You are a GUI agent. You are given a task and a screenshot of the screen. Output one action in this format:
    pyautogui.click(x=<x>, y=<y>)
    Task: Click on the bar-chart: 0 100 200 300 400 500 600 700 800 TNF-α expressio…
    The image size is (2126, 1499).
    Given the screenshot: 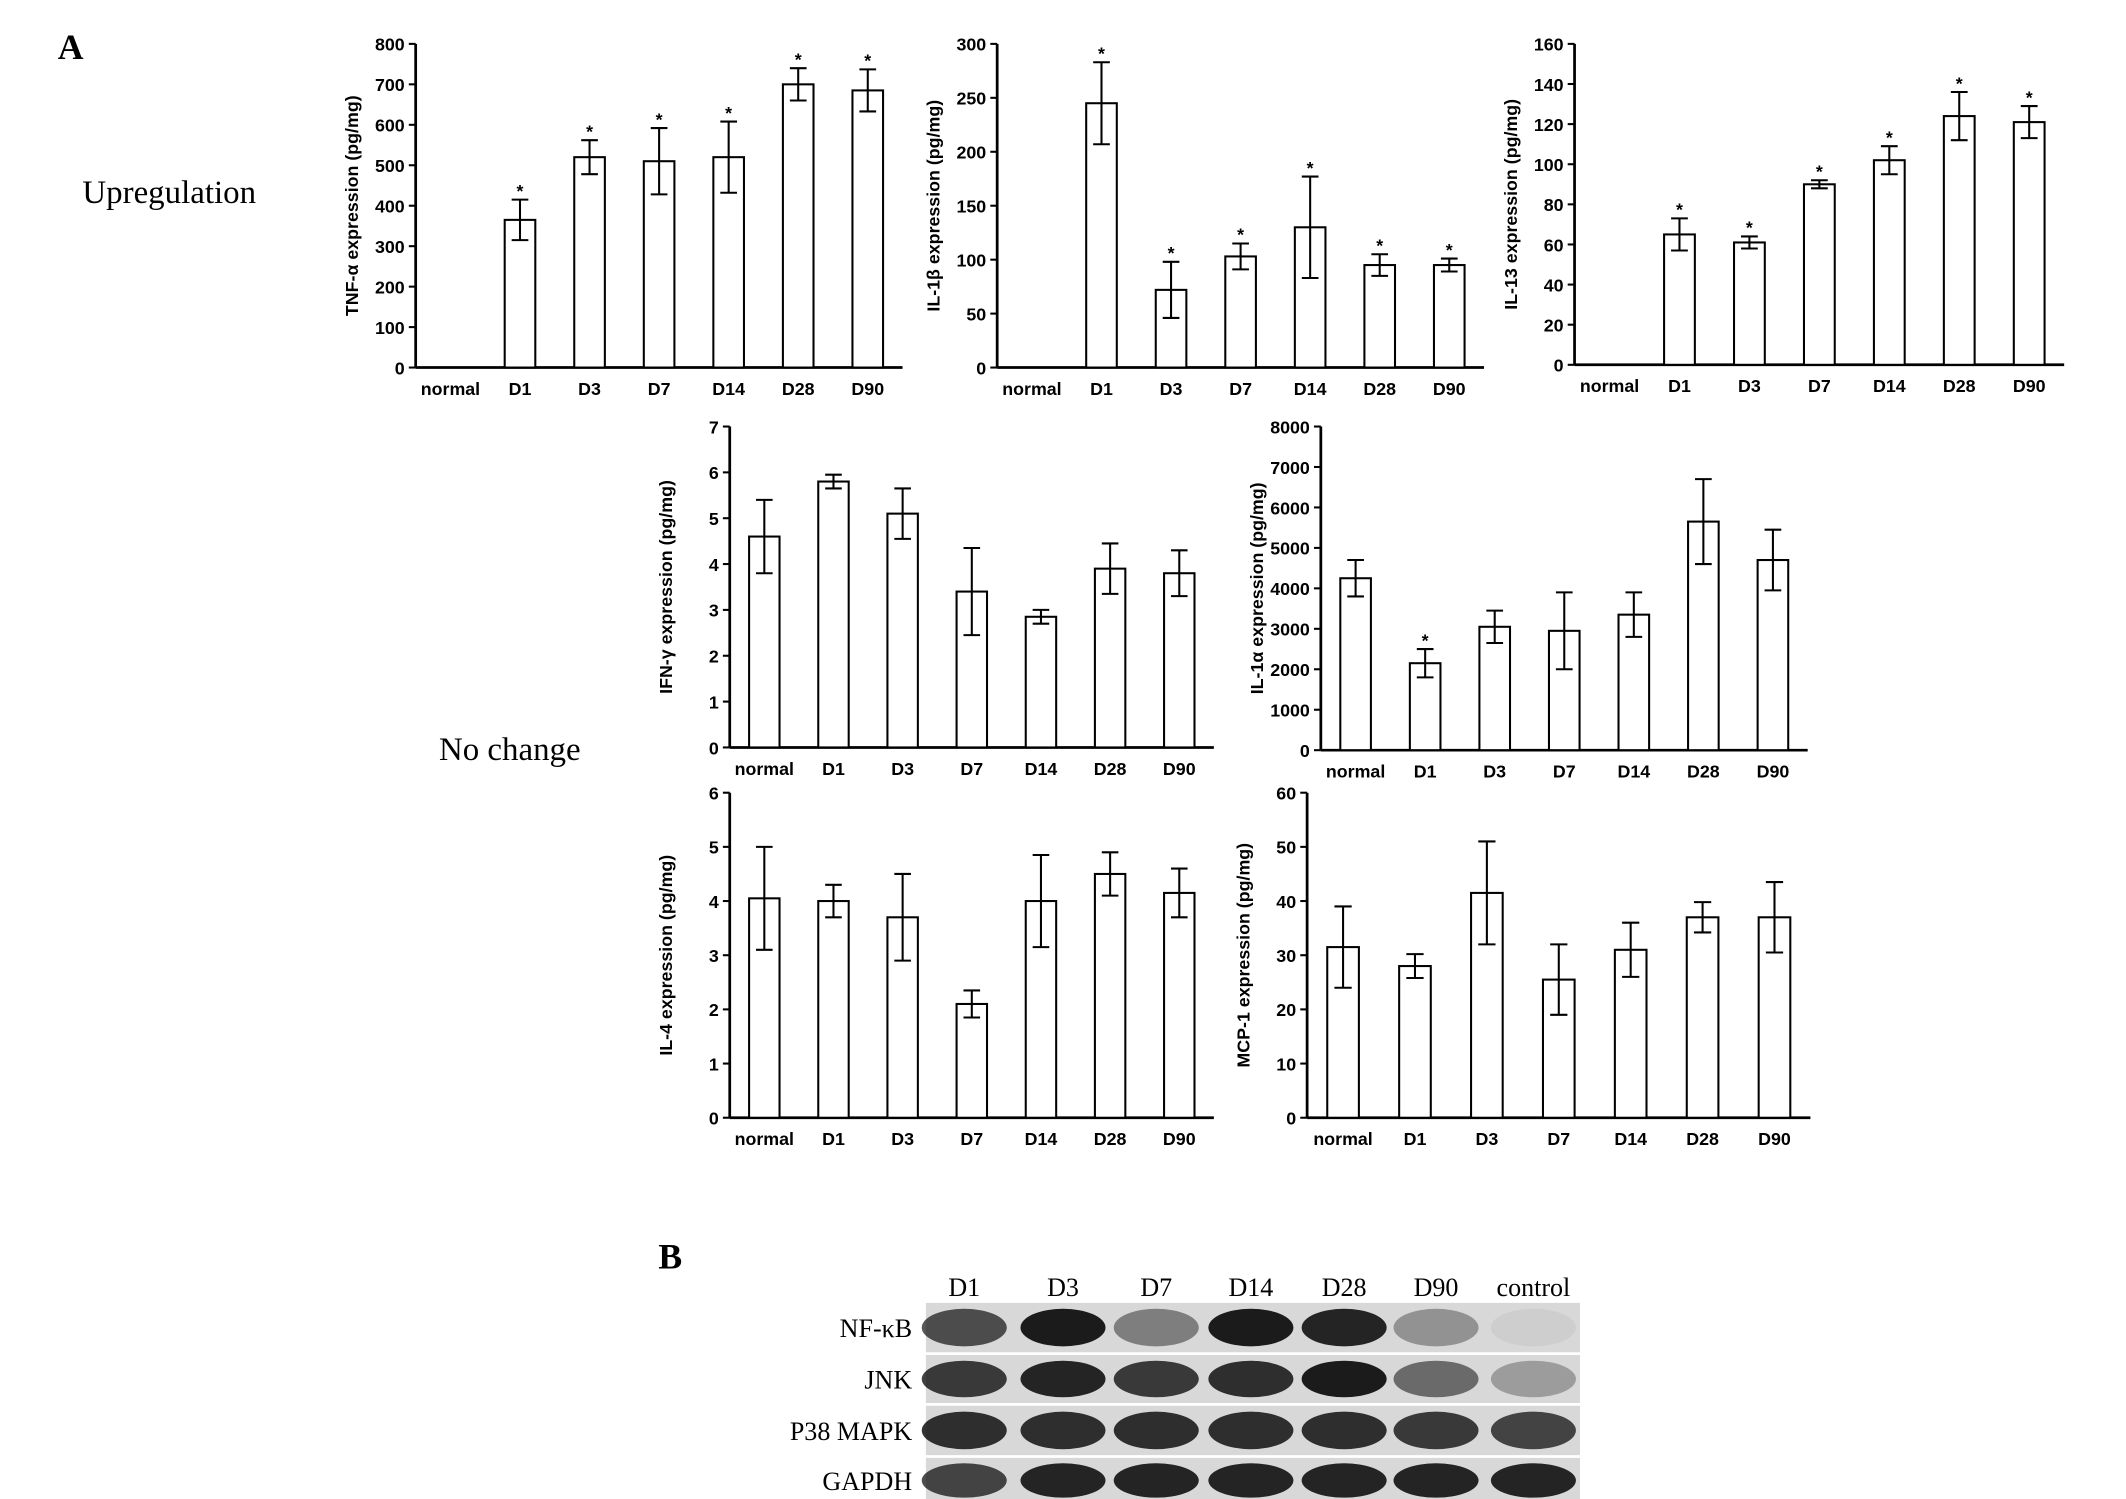 What is the action you would take?
    pyautogui.click(x=622, y=217)
    